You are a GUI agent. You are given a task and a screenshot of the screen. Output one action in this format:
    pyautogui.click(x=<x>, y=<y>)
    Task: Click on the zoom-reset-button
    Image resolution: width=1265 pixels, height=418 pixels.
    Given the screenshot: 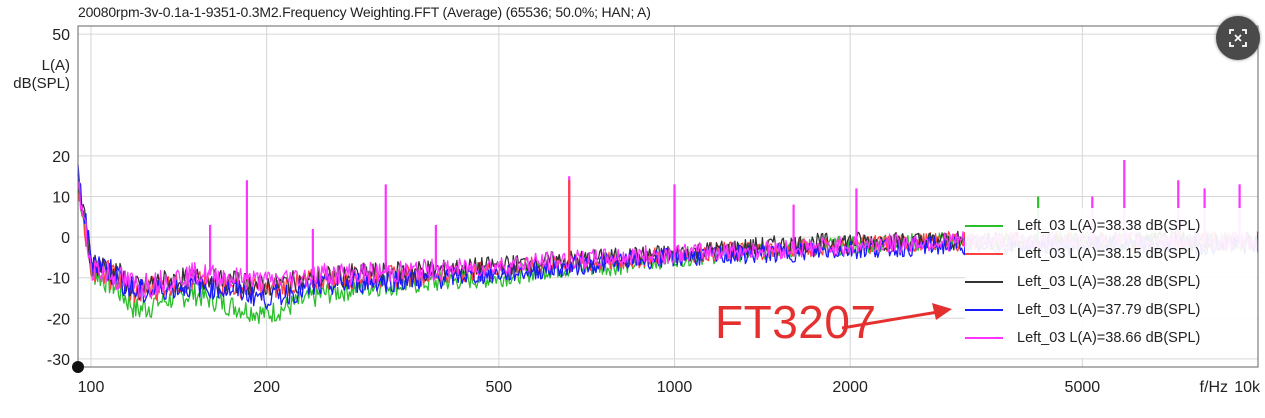 What is the action you would take?
    pyautogui.click(x=1238, y=38)
    